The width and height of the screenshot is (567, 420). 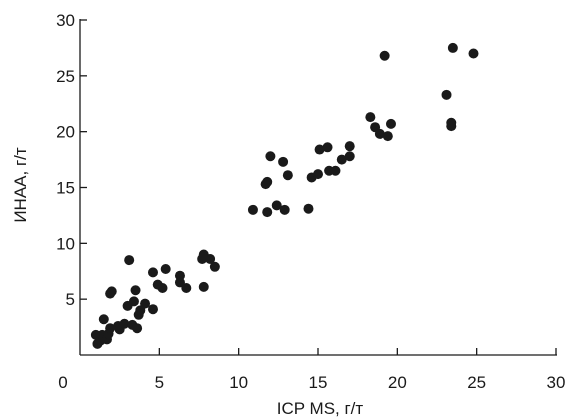 What do you see at coordinates (70, 299) in the screenshot?
I see `y-tick-label: 5` at bounding box center [70, 299].